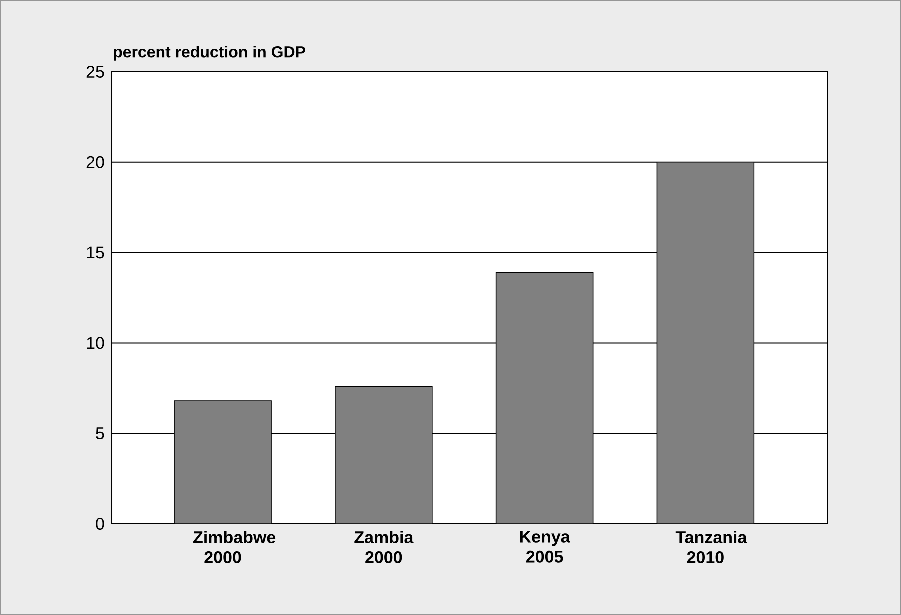  What do you see at coordinates (384, 547) in the screenshot?
I see `x-tick-label: Zambia 2000` at bounding box center [384, 547].